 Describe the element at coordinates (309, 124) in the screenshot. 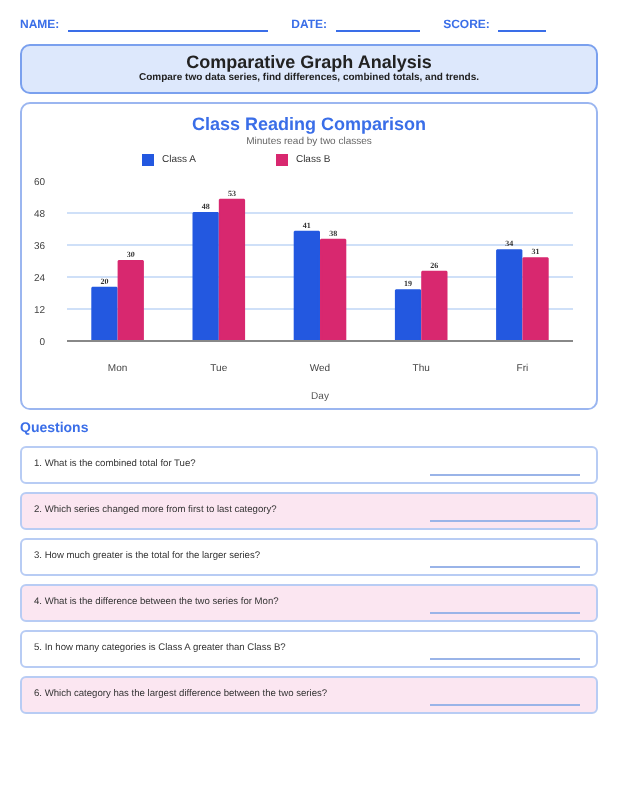

I see `chart-title: Class Reading Comparison` at that location.